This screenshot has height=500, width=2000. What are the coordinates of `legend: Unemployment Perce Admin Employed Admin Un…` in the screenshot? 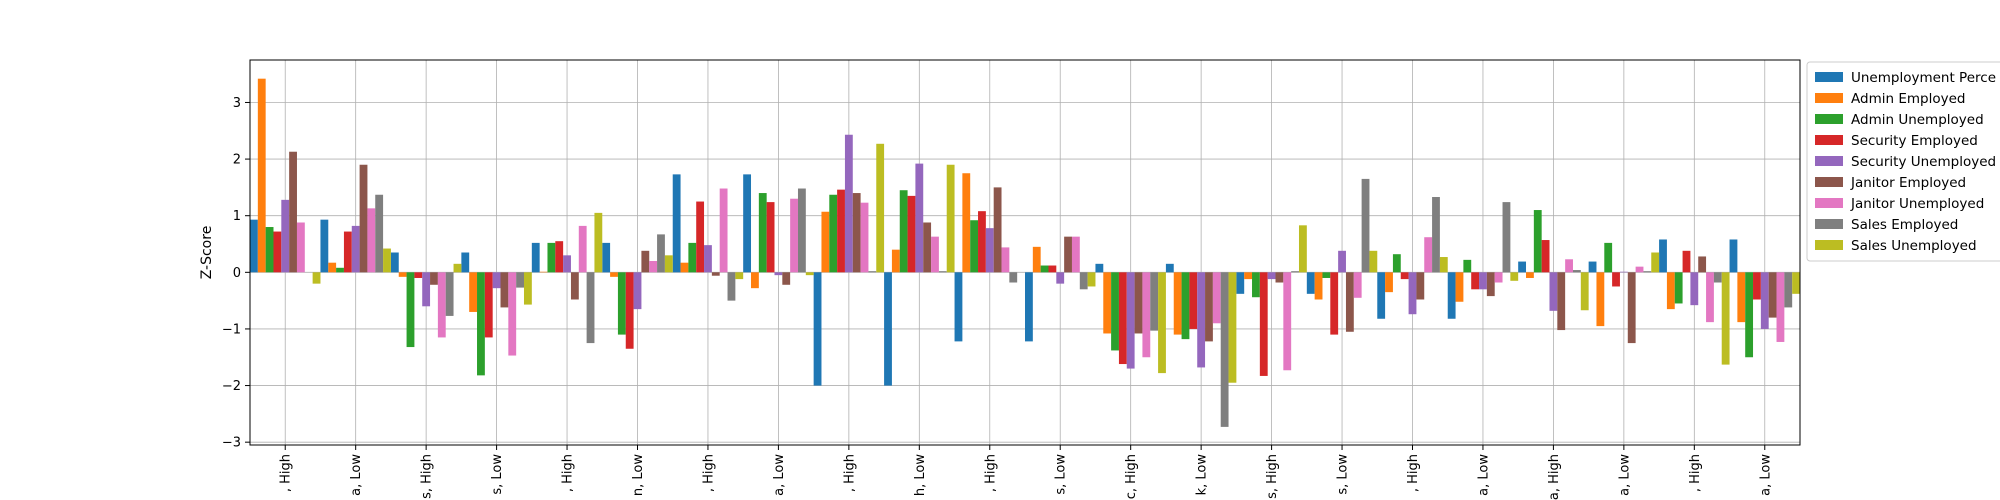 It's located at (1903, 161).